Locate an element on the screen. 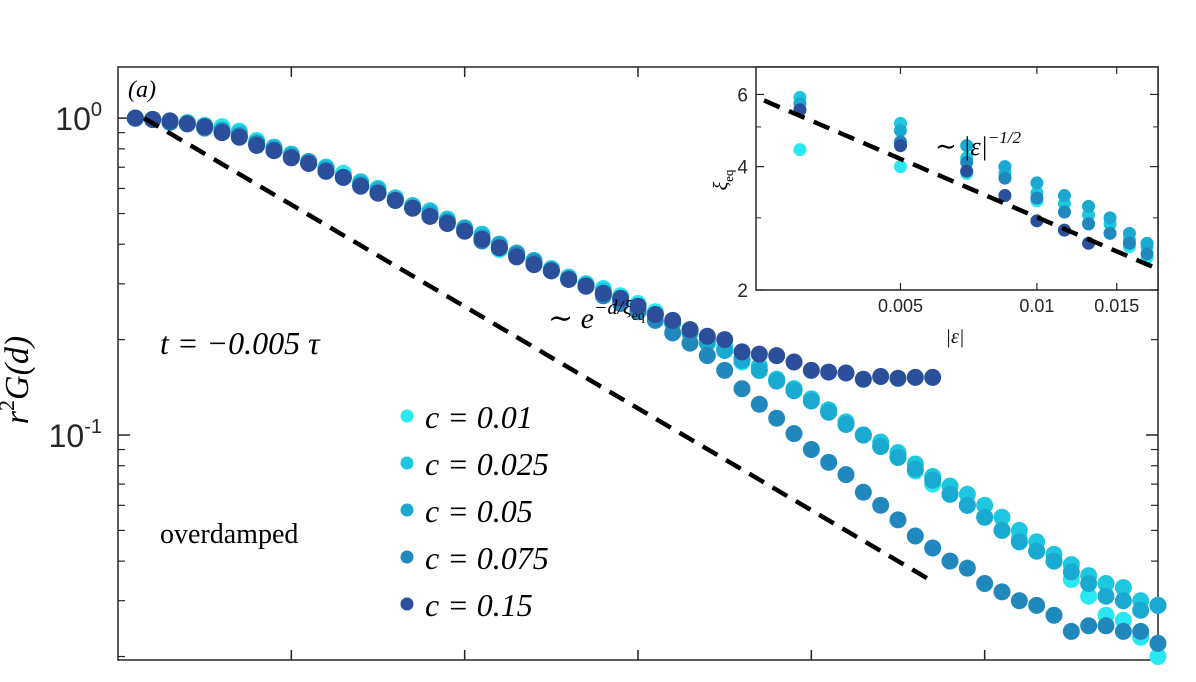 The image size is (1196, 682). legend-label: c = 0.025 is located at coordinates (487, 464).